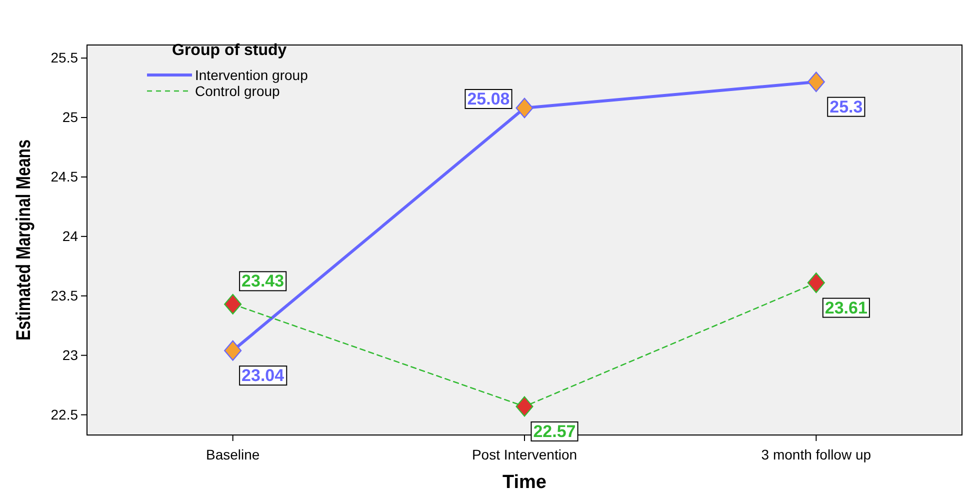 The height and width of the screenshot is (491, 966). Describe the element at coordinates (64, 414) in the screenshot. I see `y-tick-label: 22.5` at that location.